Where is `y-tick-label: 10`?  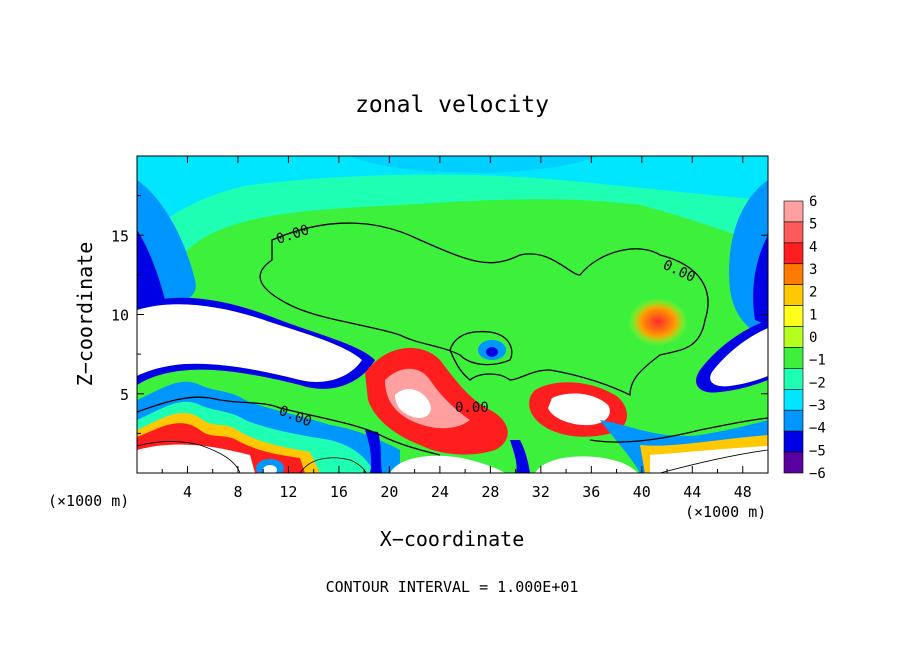 y-tick-label: 10 is located at coordinates (120, 316).